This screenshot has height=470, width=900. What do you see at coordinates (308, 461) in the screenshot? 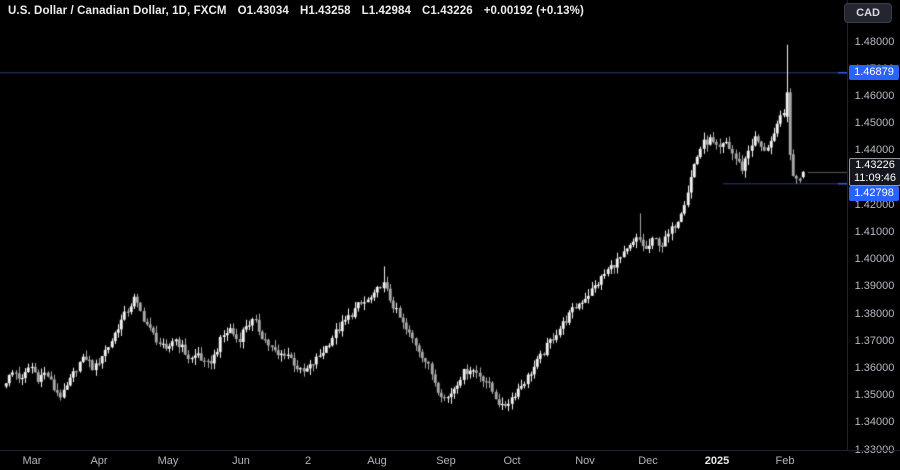
I see `time-tick-label: 2` at bounding box center [308, 461].